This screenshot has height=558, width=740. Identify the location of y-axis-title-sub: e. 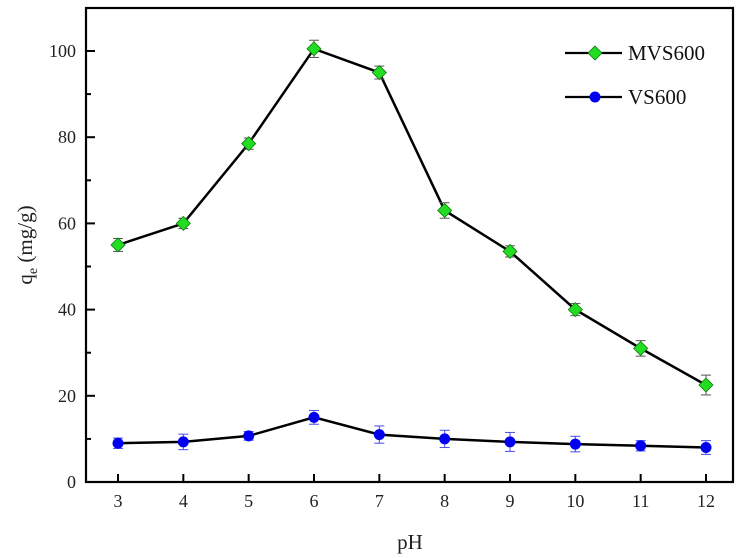
(33, 271).